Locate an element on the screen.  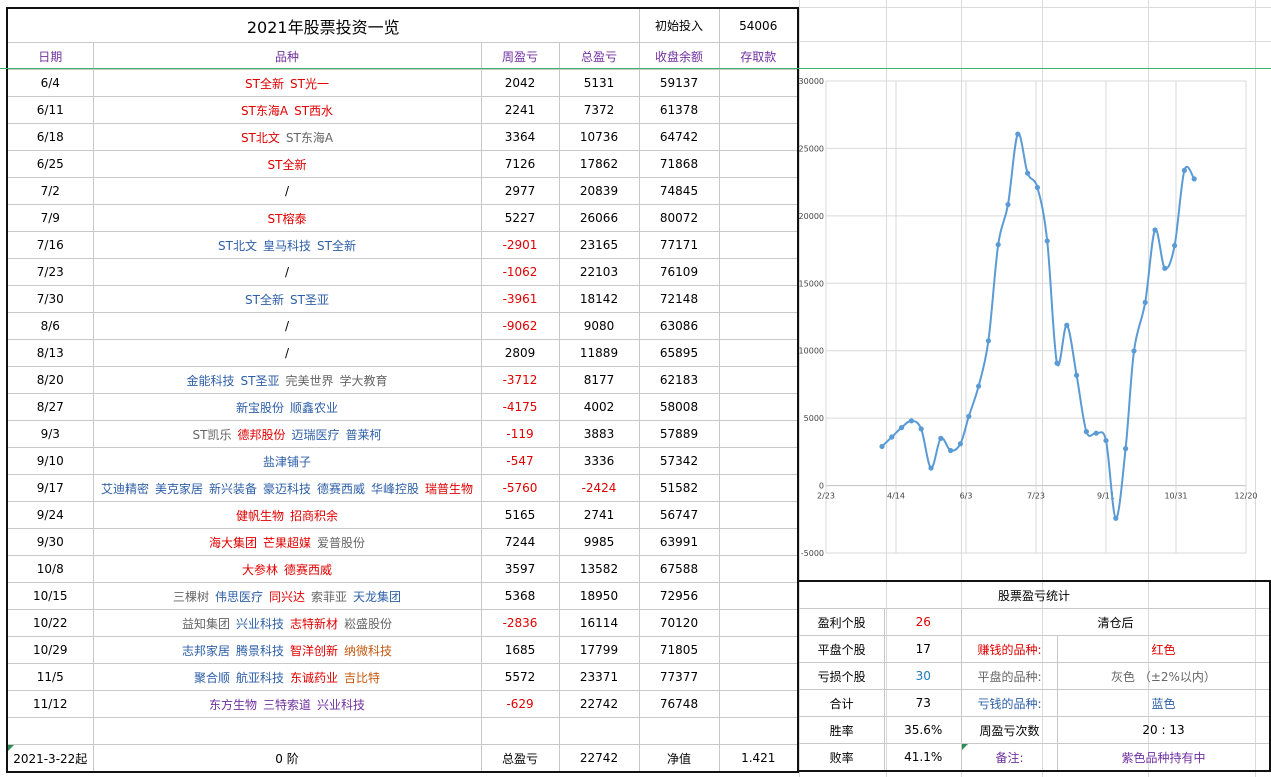
week-cell: -1062 is located at coordinates (520, 272).